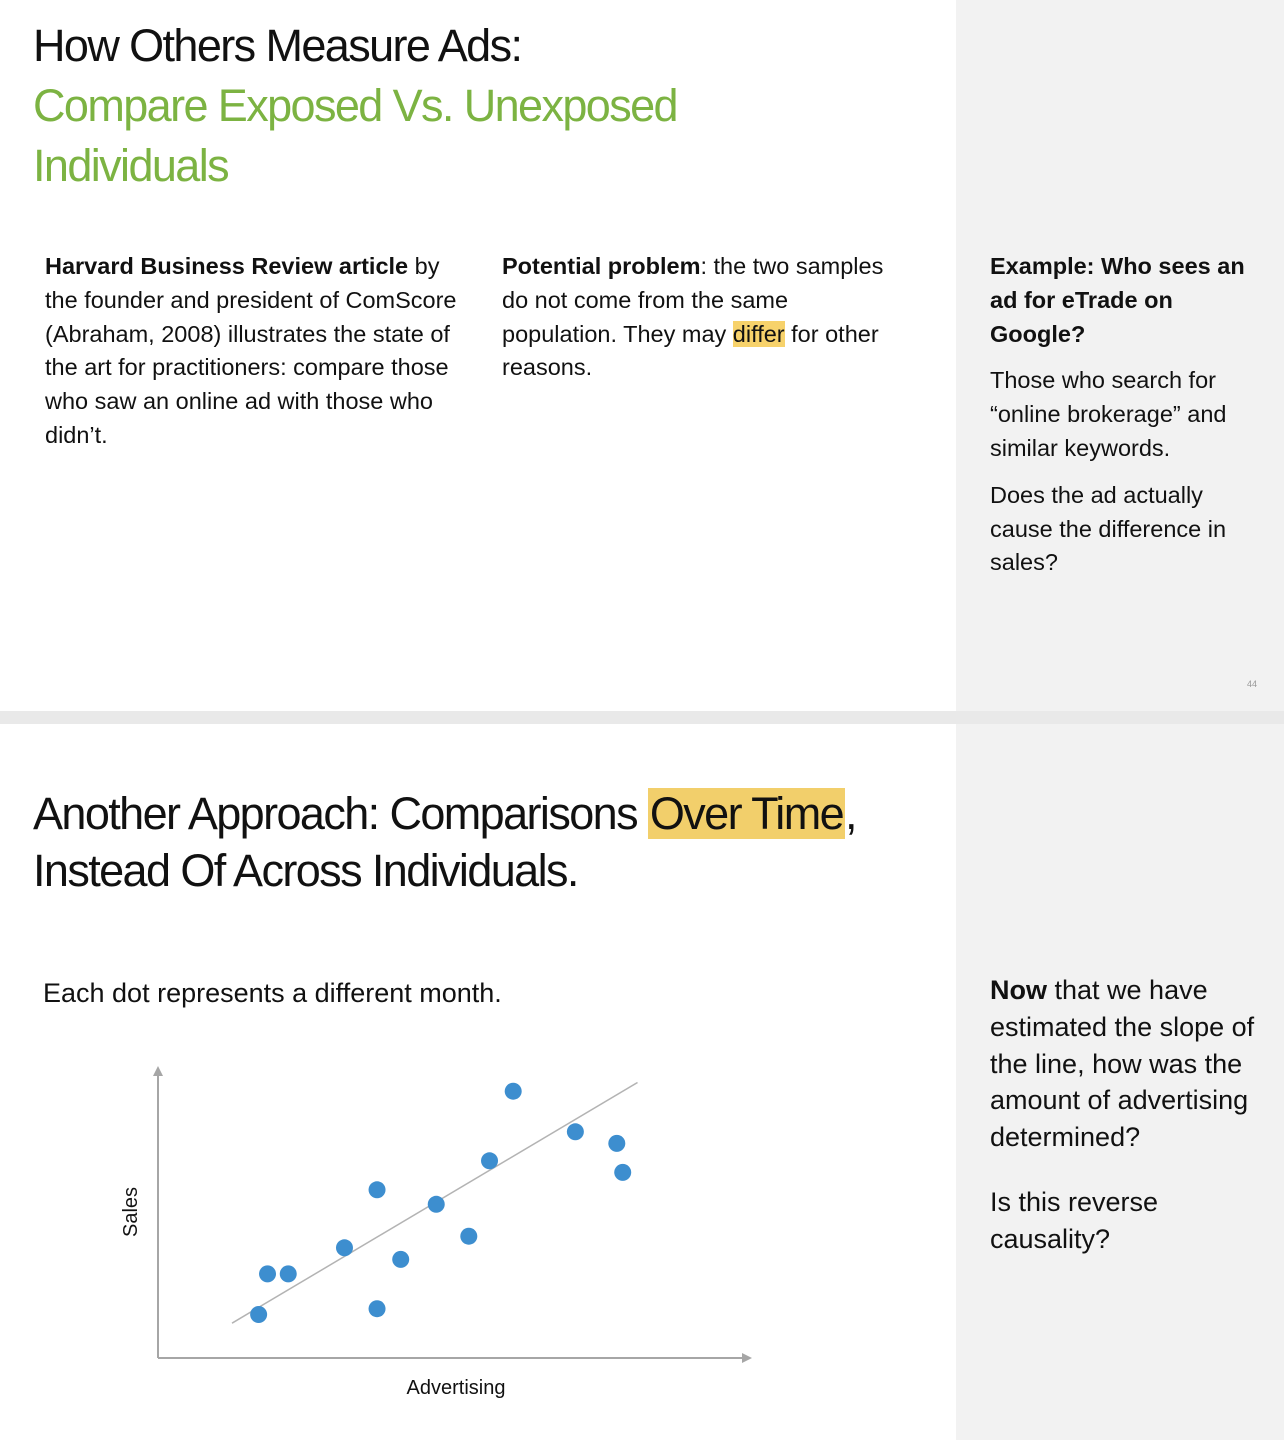  What do you see at coordinates (340, 813) in the screenshot?
I see `title-text-before: Another Approach: Comparisons` at bounding box center [340, 813].